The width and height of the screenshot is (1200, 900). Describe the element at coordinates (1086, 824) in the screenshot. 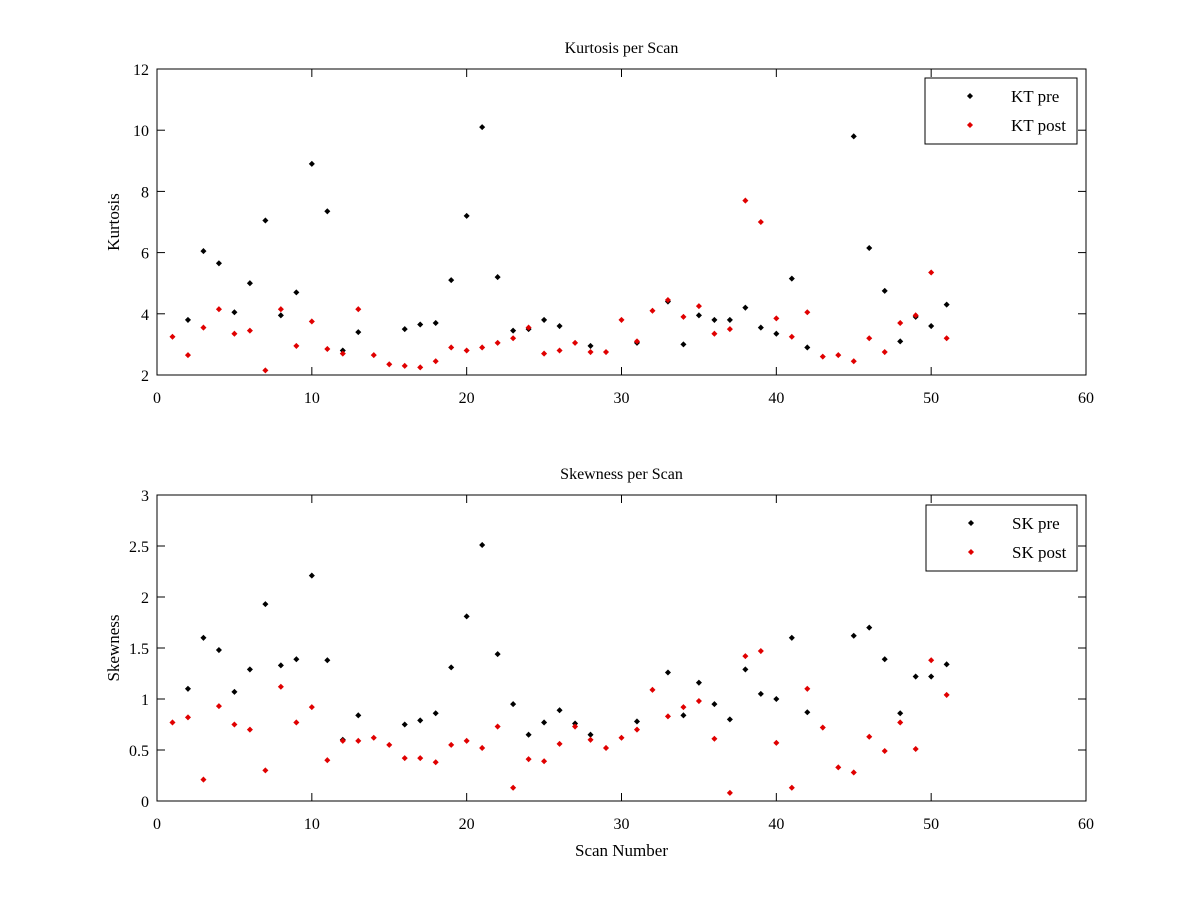

I see `x-tick-label: 60` at that location.